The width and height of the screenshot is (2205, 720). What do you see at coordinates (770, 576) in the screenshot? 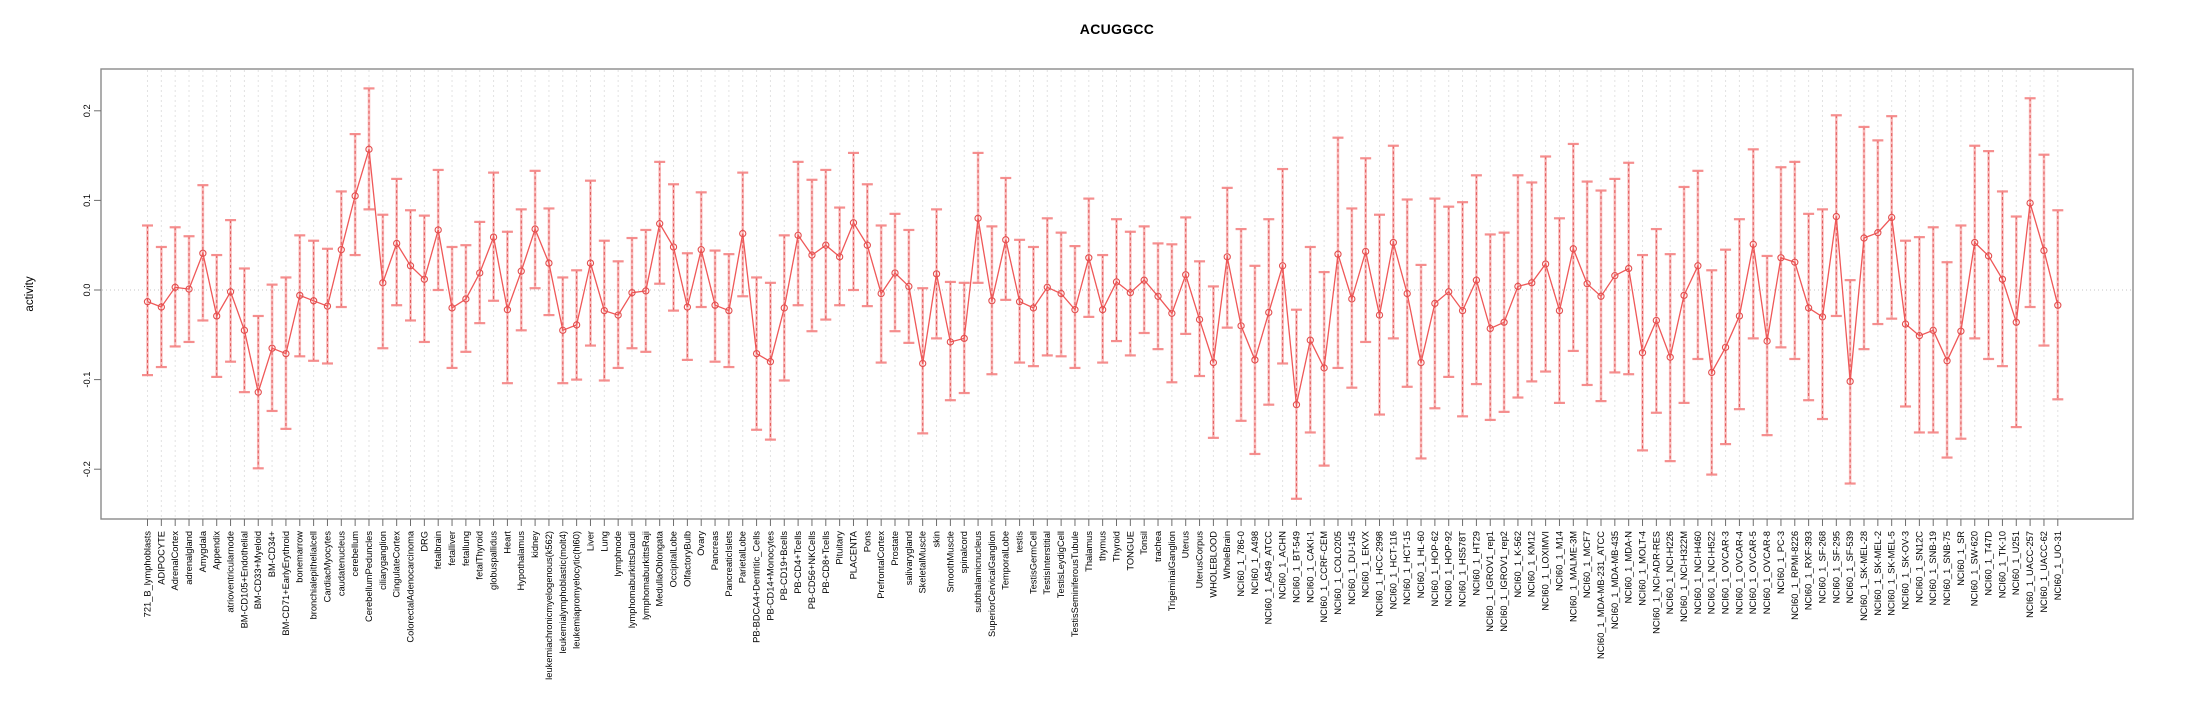
I see `x-tick-label: PB-CD14+Monocytes` at bounding box center [770, 576].